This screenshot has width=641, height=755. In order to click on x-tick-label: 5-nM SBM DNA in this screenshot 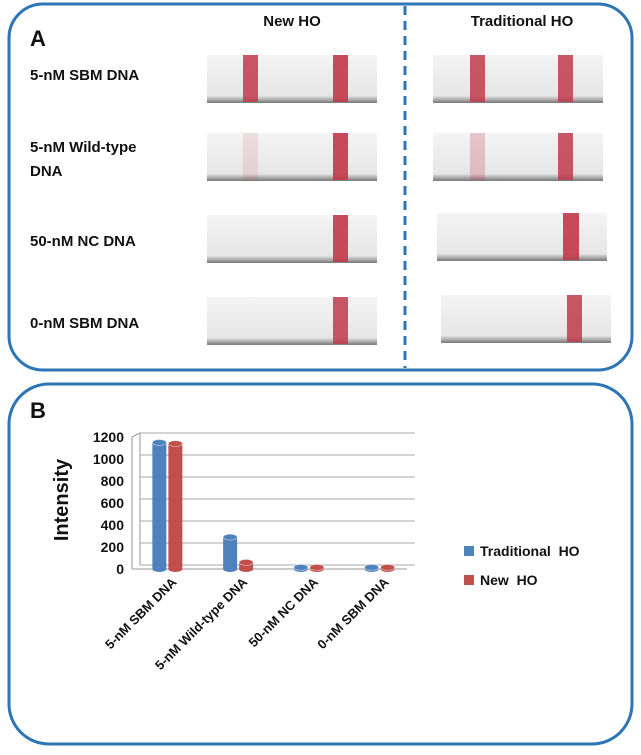, I will do `click(141, 613)`.